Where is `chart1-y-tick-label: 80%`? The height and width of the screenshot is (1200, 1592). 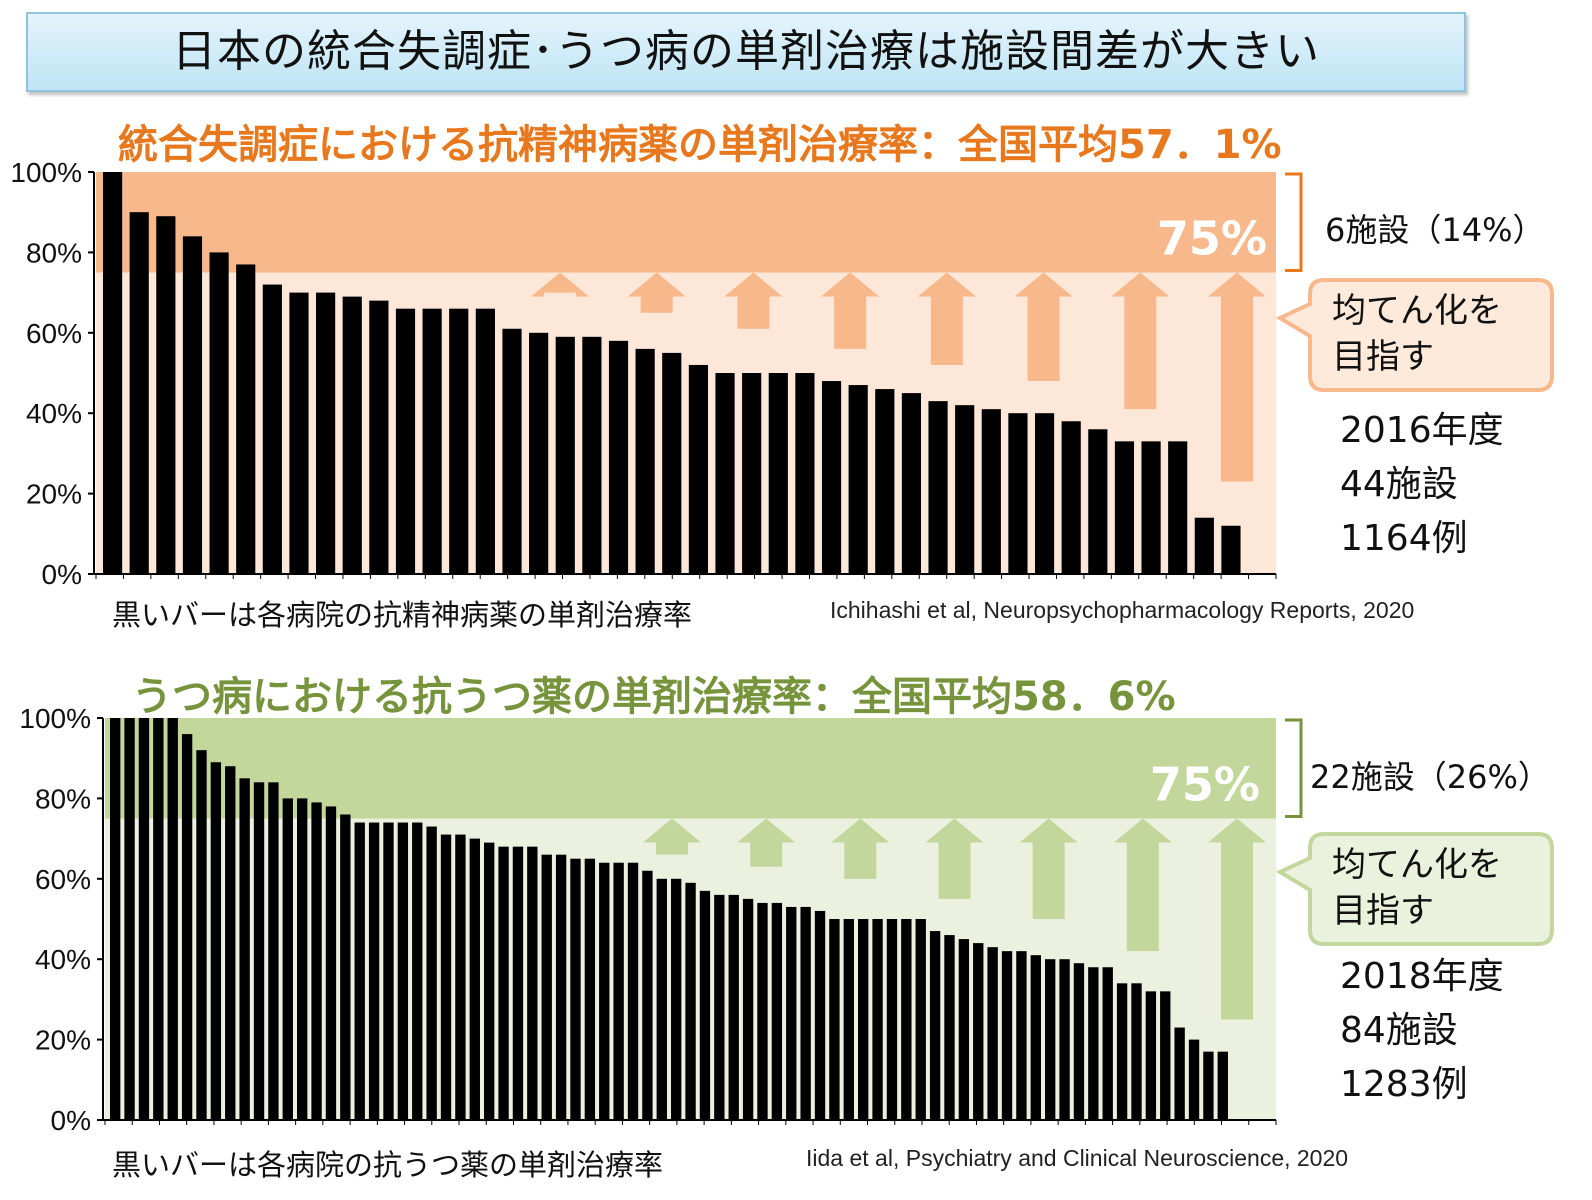 chart1-y-tick-label: 80% is located at coordinates (54, 252).